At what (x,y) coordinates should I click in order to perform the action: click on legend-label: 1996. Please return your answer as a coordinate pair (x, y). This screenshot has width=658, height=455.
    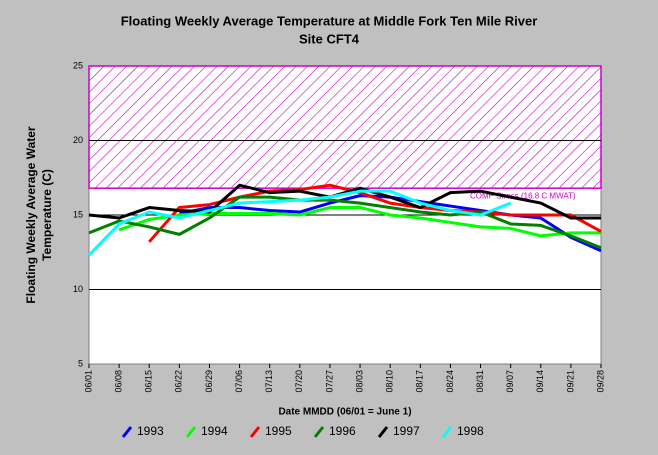
    Looking at the image, I should click on (342, 431).